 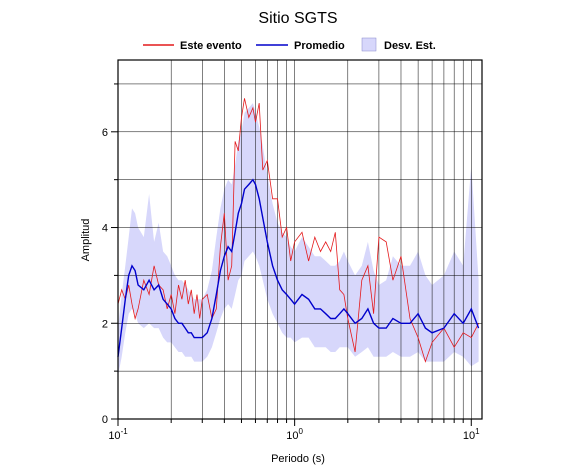 What do you see at coordinates (211, 46) in the screenshot?
I see `legend-label-event: Este evento` at bounding box center [211, 46].